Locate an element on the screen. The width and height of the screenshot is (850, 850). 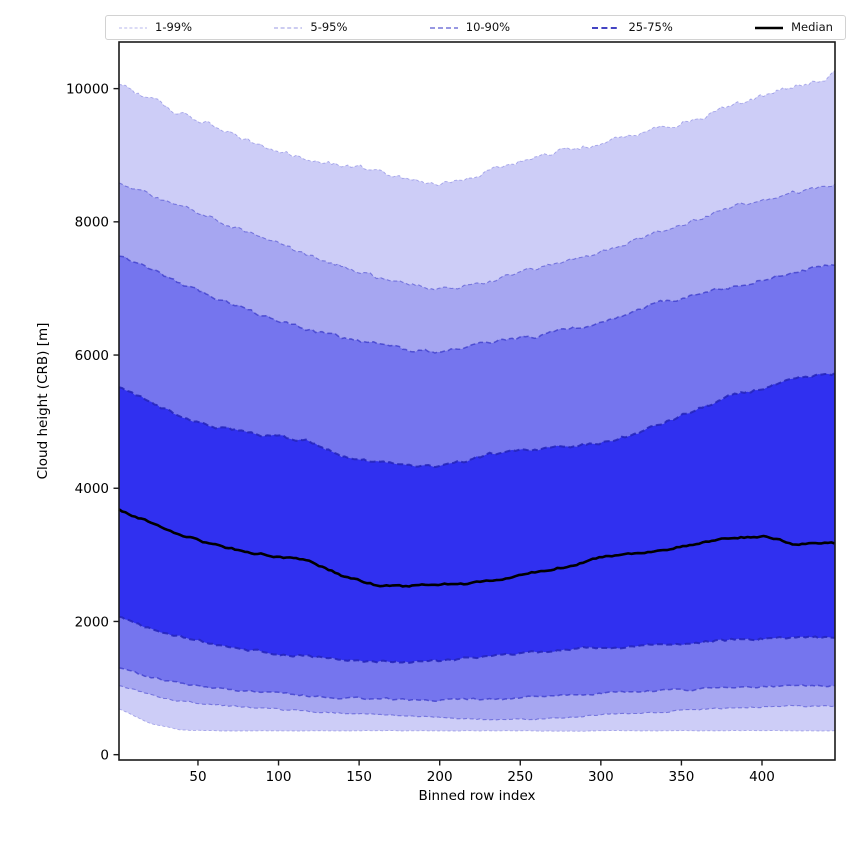
x-tick-label: 150 is located at coordinates (359, 777).